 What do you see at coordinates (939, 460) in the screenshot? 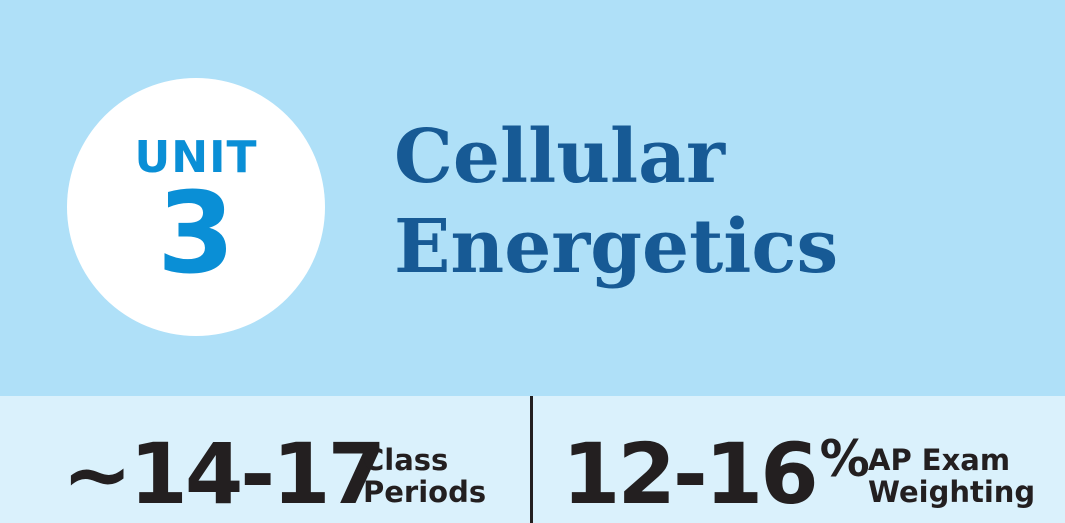
I see `exam-weighting-label-line-1: AP Exam` at bounding box center [939, 460].